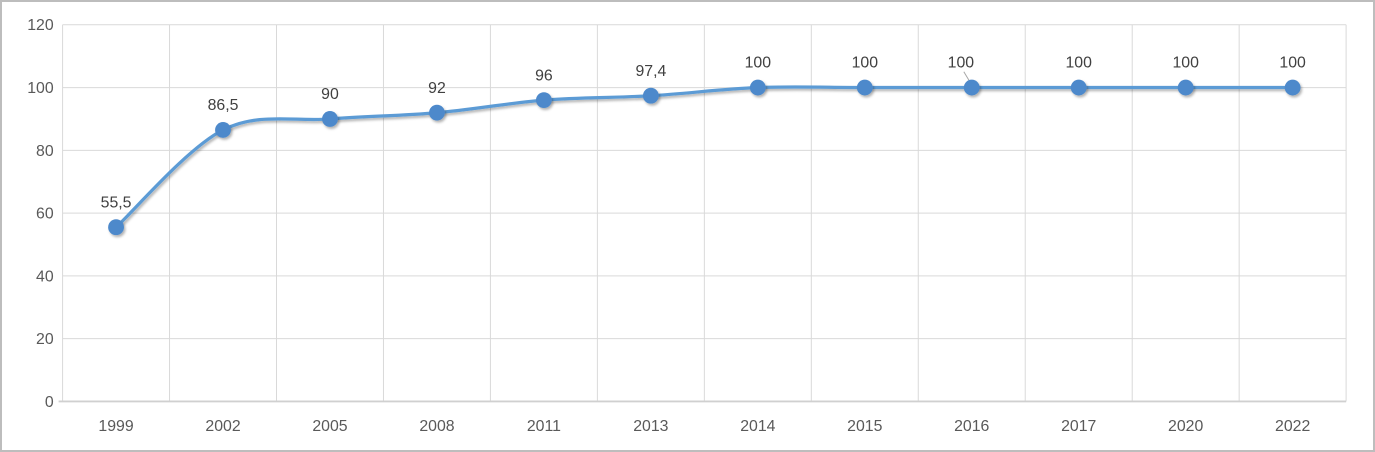 This screenshot has width=1375, height=452. Describe the element at coordinates (115, 426) in the screenshot. I see `x-tick-label: 1999` at that location.